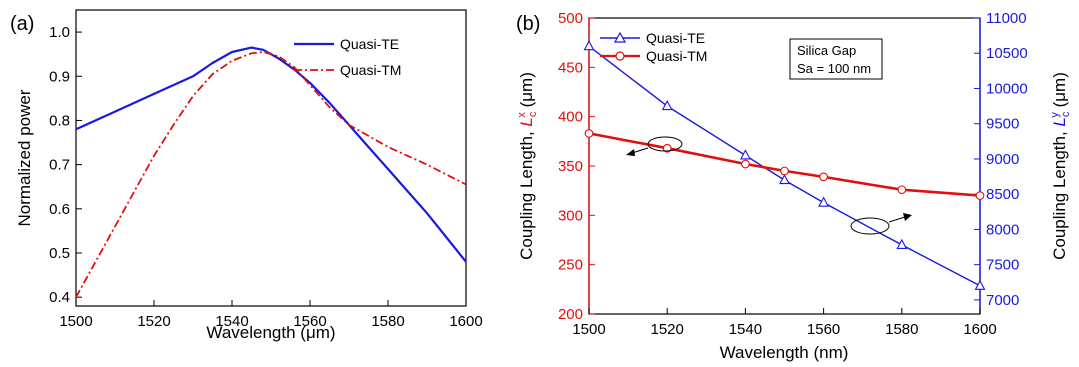  Describe the element at coordinates (897, 219) in the screenshot. I see `te-axis-arrow-line` at that location.